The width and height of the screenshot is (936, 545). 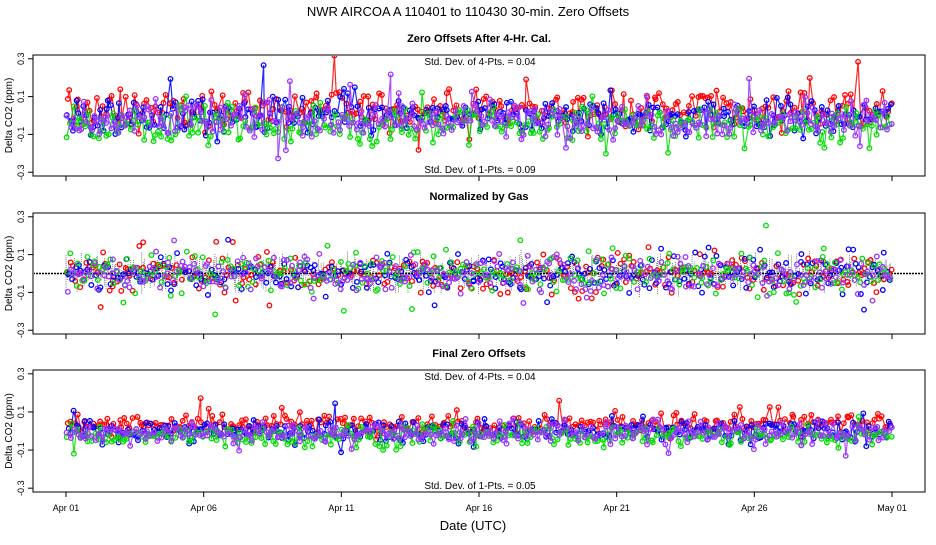 What do you see at coordinates (21, 172) in the screenshot?
I see `y-tick-label: -0.3` at bounding box center [21, 172].